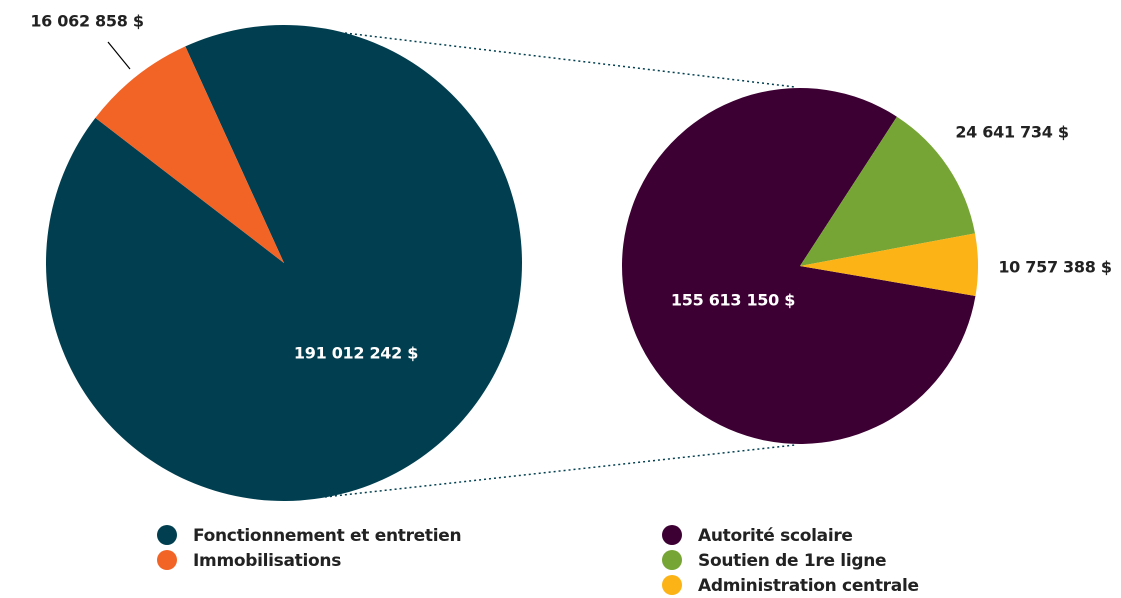 This screenshot has width=1121, height=598. I want to click on value-label: 24 641 734 $, so click(1011, 132).